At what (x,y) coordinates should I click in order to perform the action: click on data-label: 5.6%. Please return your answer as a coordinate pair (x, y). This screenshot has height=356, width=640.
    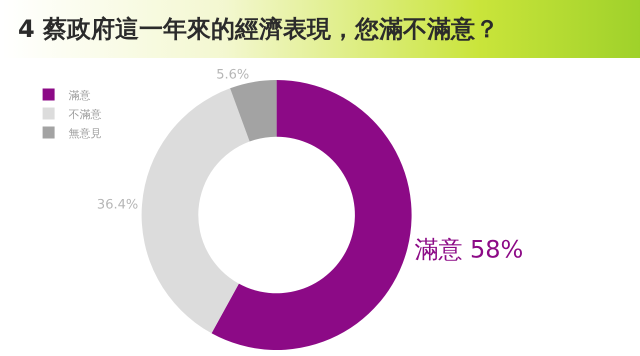
    Looking at the image, I should click on (233, 74).